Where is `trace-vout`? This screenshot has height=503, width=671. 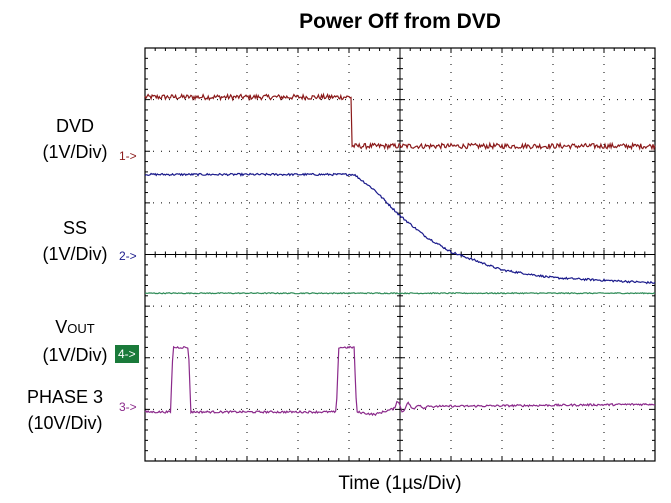
trace-vout is located at coordinates (400, 293).